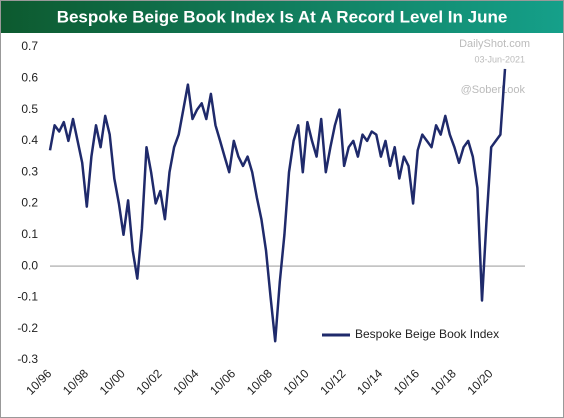 The width and height of the screenshot is (564, 418). I want to click on y-tick-label: 0.5, so click(29, 109).